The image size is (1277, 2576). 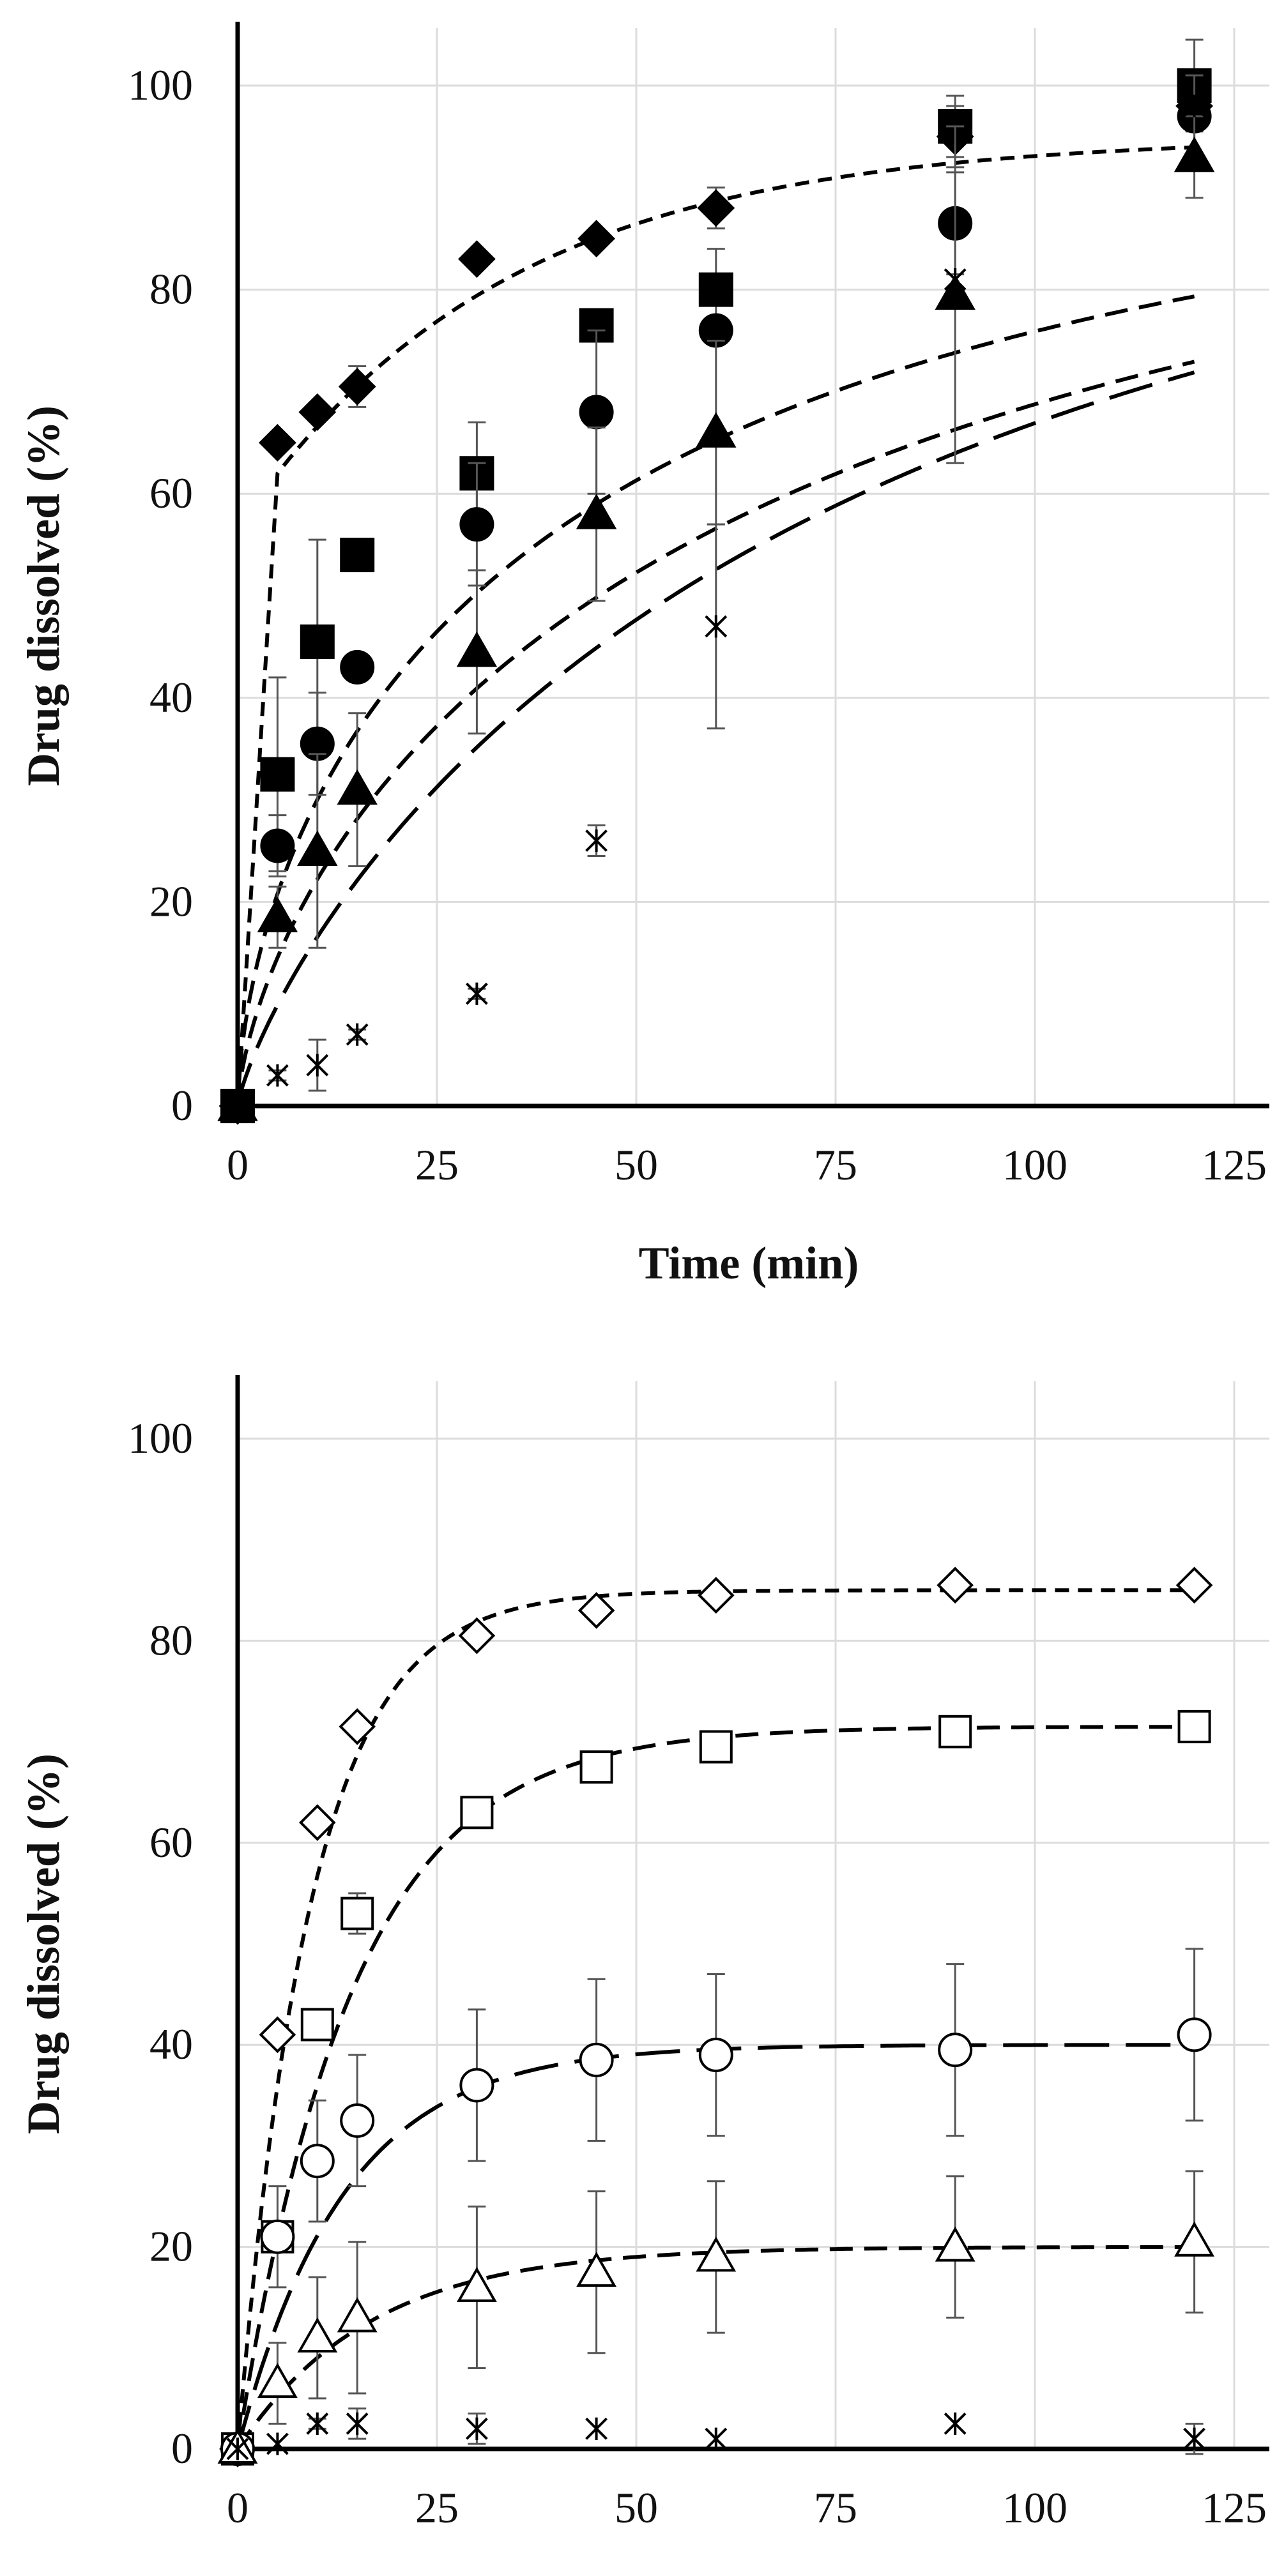 What do you see at coordinates (171, 2247) in the screenshot?
I see `bottom-y-tick-label: 20` at bounding box center [171, 2247].